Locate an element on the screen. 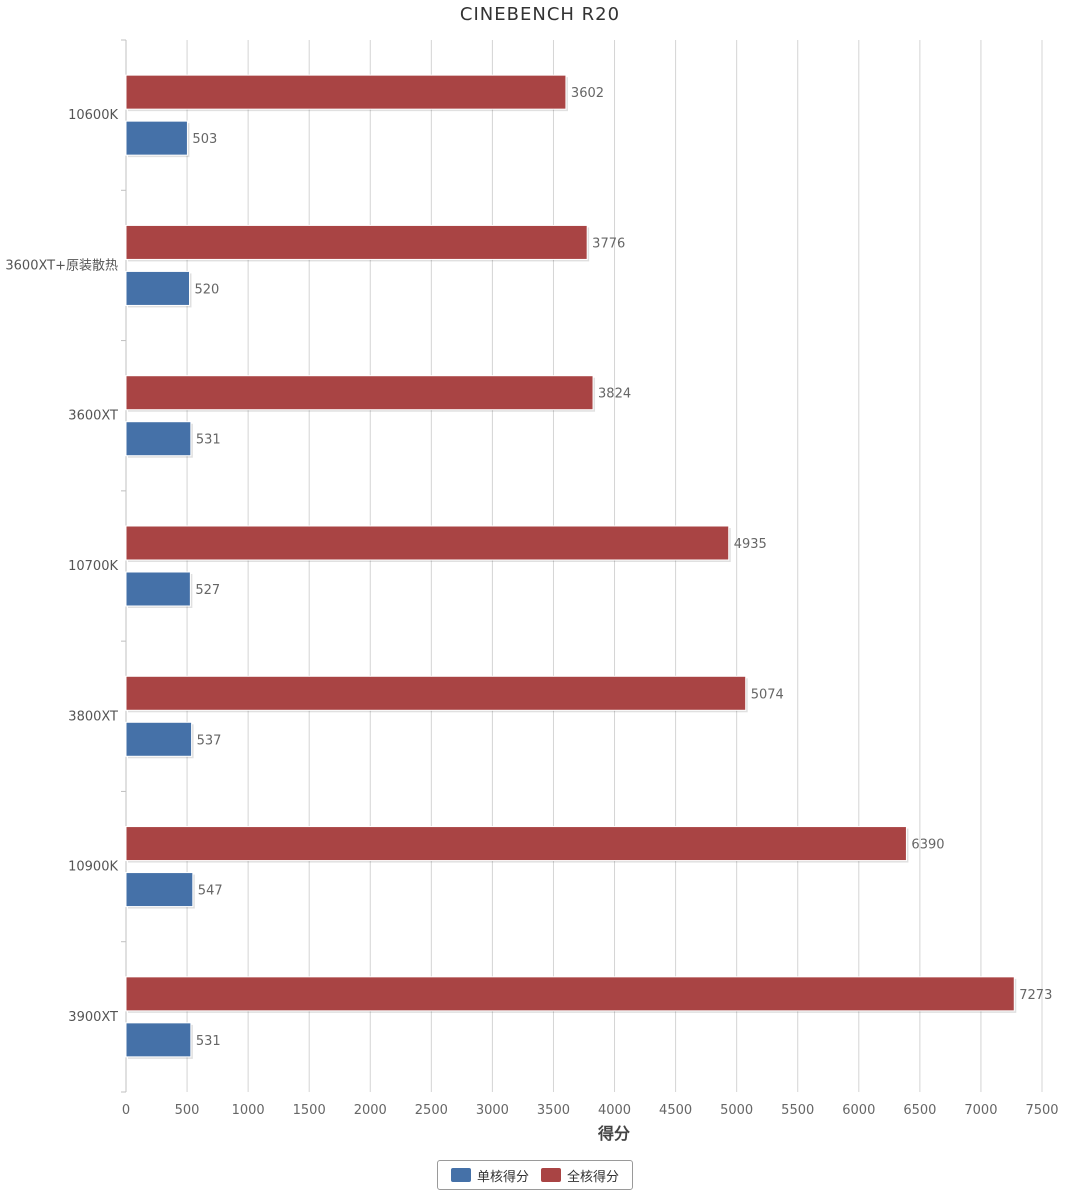  x-tick-label: 7000 is located at coordinates (980, 1110).